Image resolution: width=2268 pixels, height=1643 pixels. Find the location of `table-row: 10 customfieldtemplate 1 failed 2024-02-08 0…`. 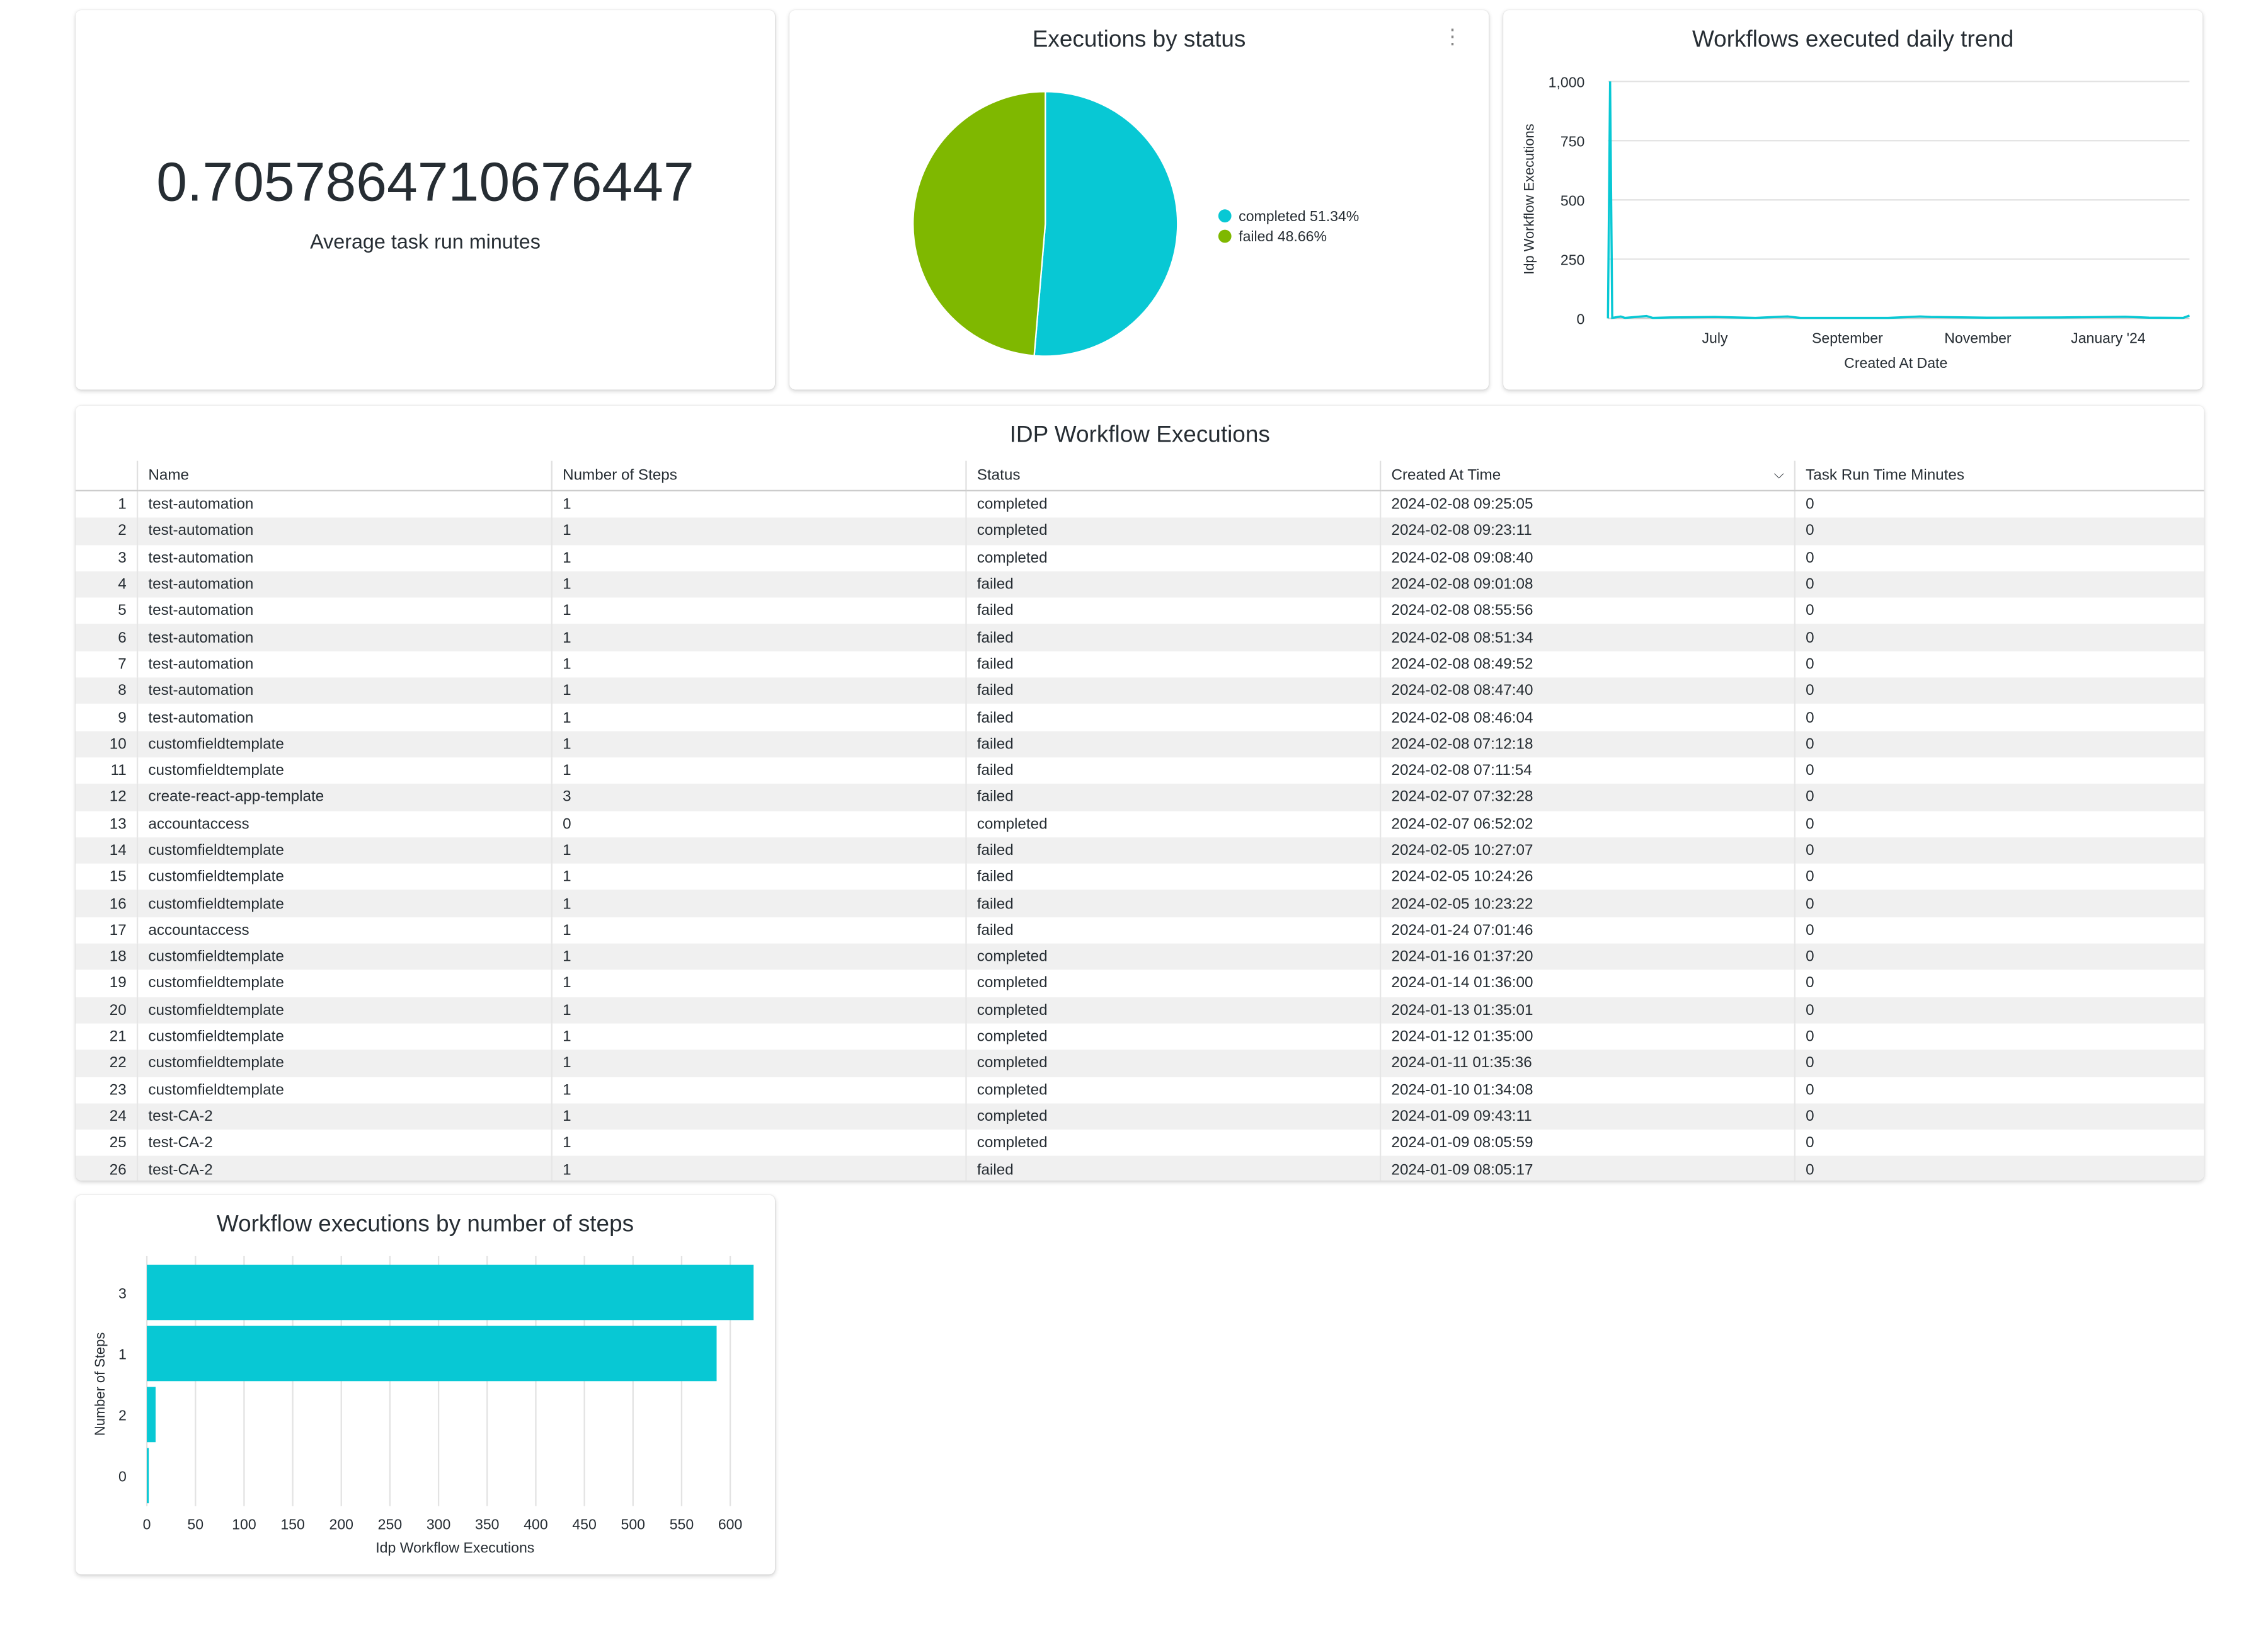

table-row: 10 customfieldtemplate 1 failed 2024-02-08 0… is located at coordinates (1140, 745).